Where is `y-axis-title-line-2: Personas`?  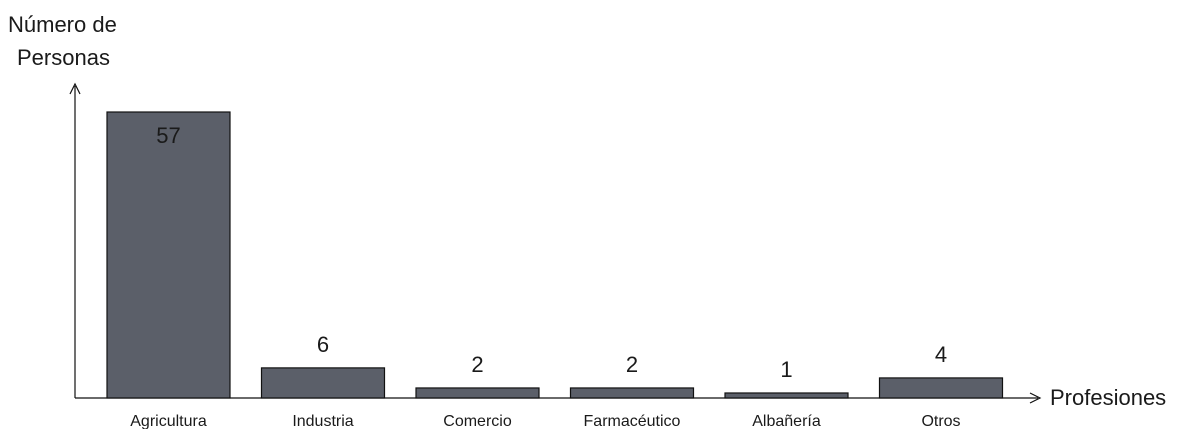
y-axis-title-line-2: Personas is located at coordinates (63, 57).